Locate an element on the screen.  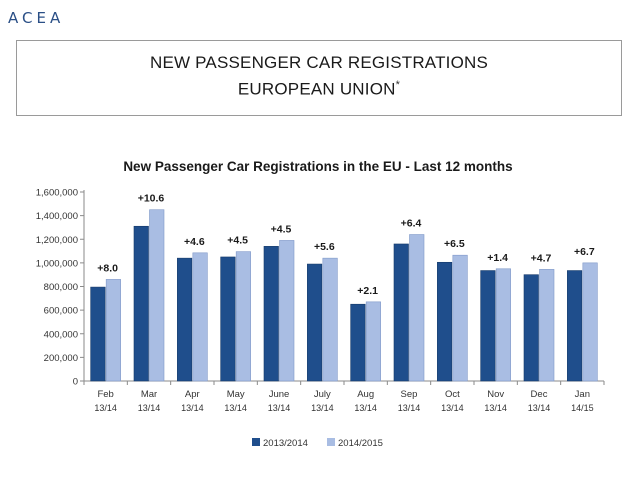
y-tick-label: 1,400,000 is located at coordinates (57, 216).